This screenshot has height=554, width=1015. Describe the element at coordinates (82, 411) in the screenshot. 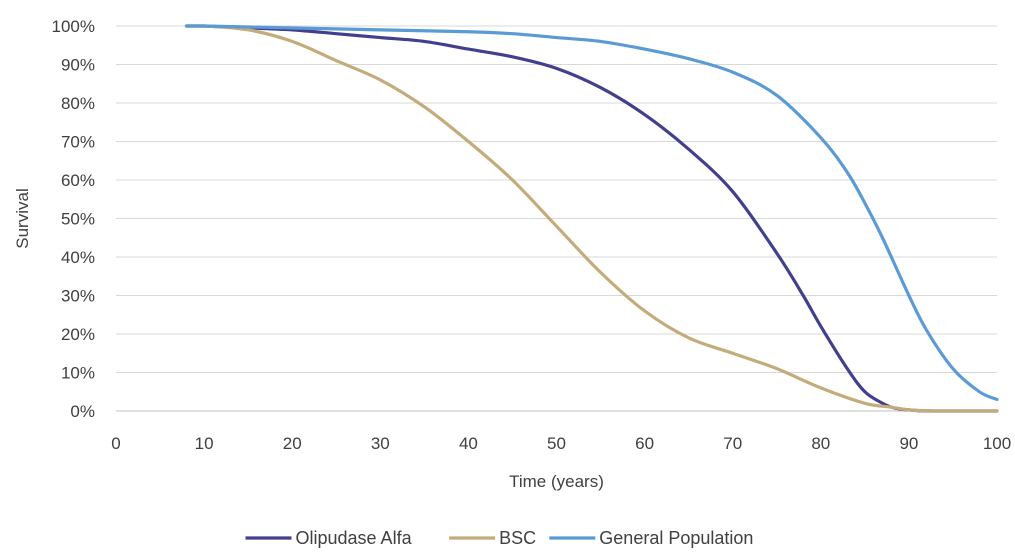

I see `y-tick-label: 0%` at that location.